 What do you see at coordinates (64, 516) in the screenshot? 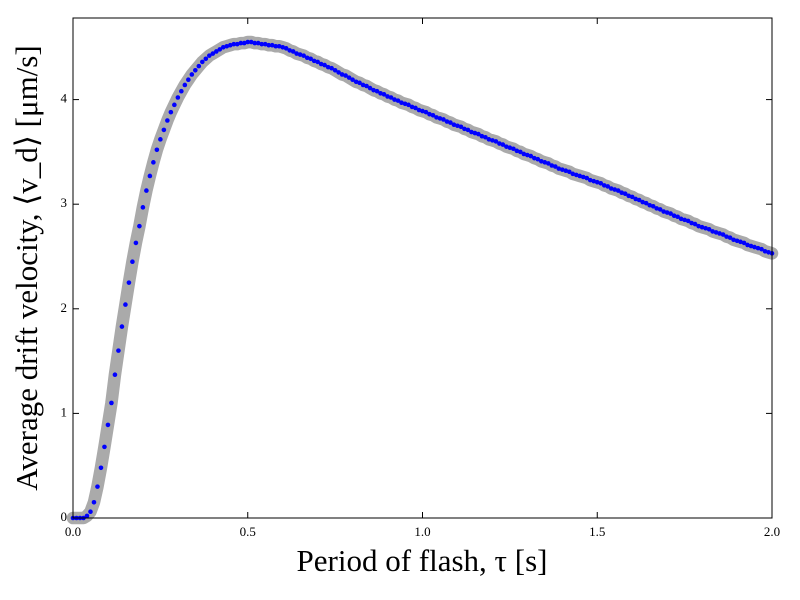
I see `y-tick-label: 0` at bounding box center [64, 516].